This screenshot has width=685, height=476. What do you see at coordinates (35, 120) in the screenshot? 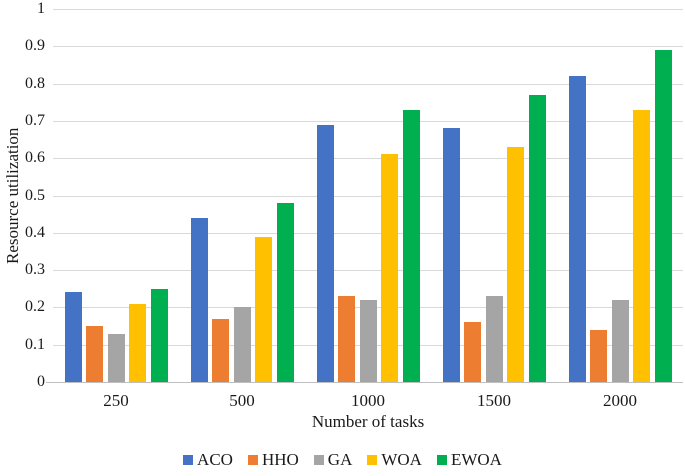
I see `y-tick-label: 0.7` at bounding box center [35, 120].